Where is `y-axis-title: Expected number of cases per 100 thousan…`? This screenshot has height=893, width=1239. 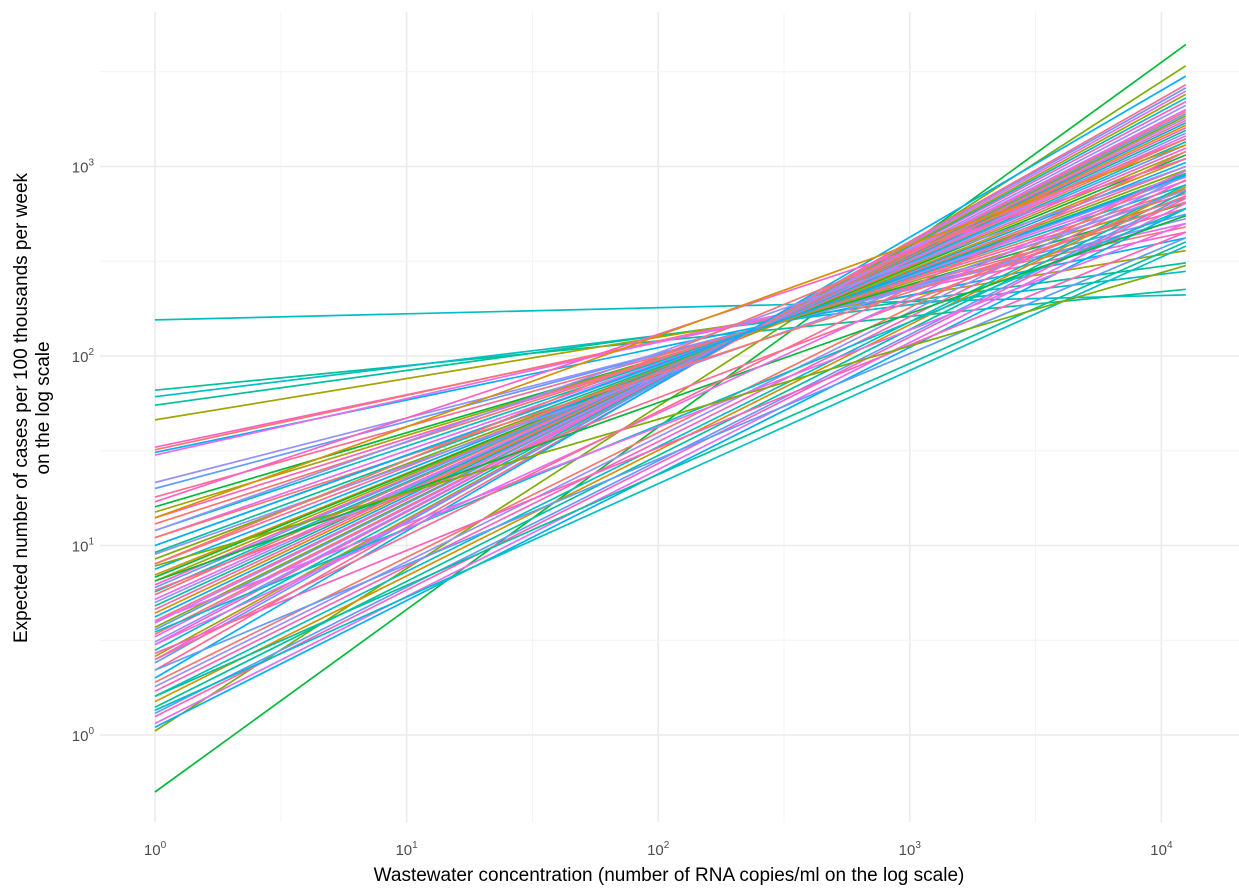
y-axis-title: Expected number of cases per 100 thousan… is located at coordinates (32, 407).